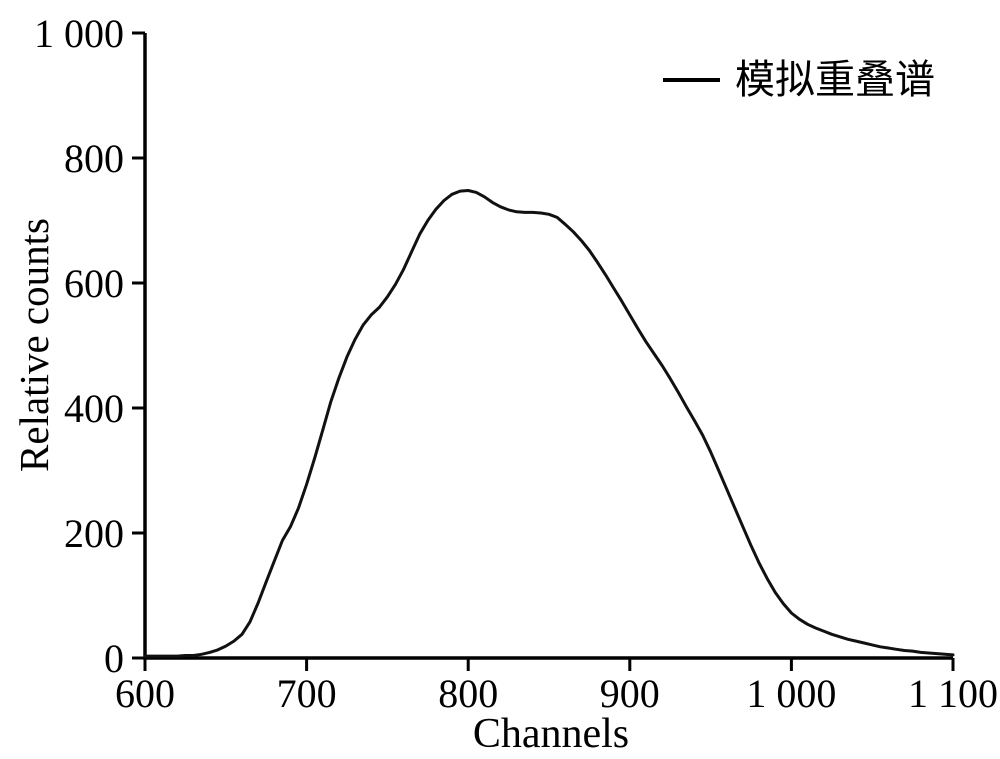 The width and height of the screenshot is (1000, 759). I want to click on x-tick-label: 1 100, so click(953, 693).